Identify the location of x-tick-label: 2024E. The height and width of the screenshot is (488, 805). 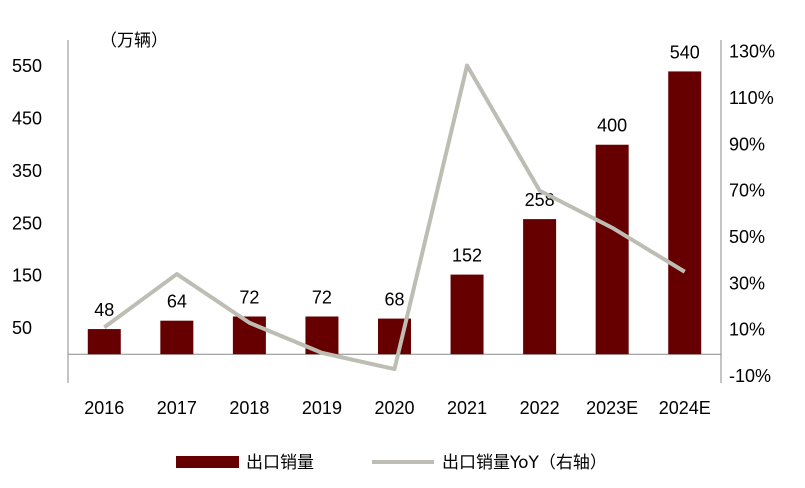
(685, 408).